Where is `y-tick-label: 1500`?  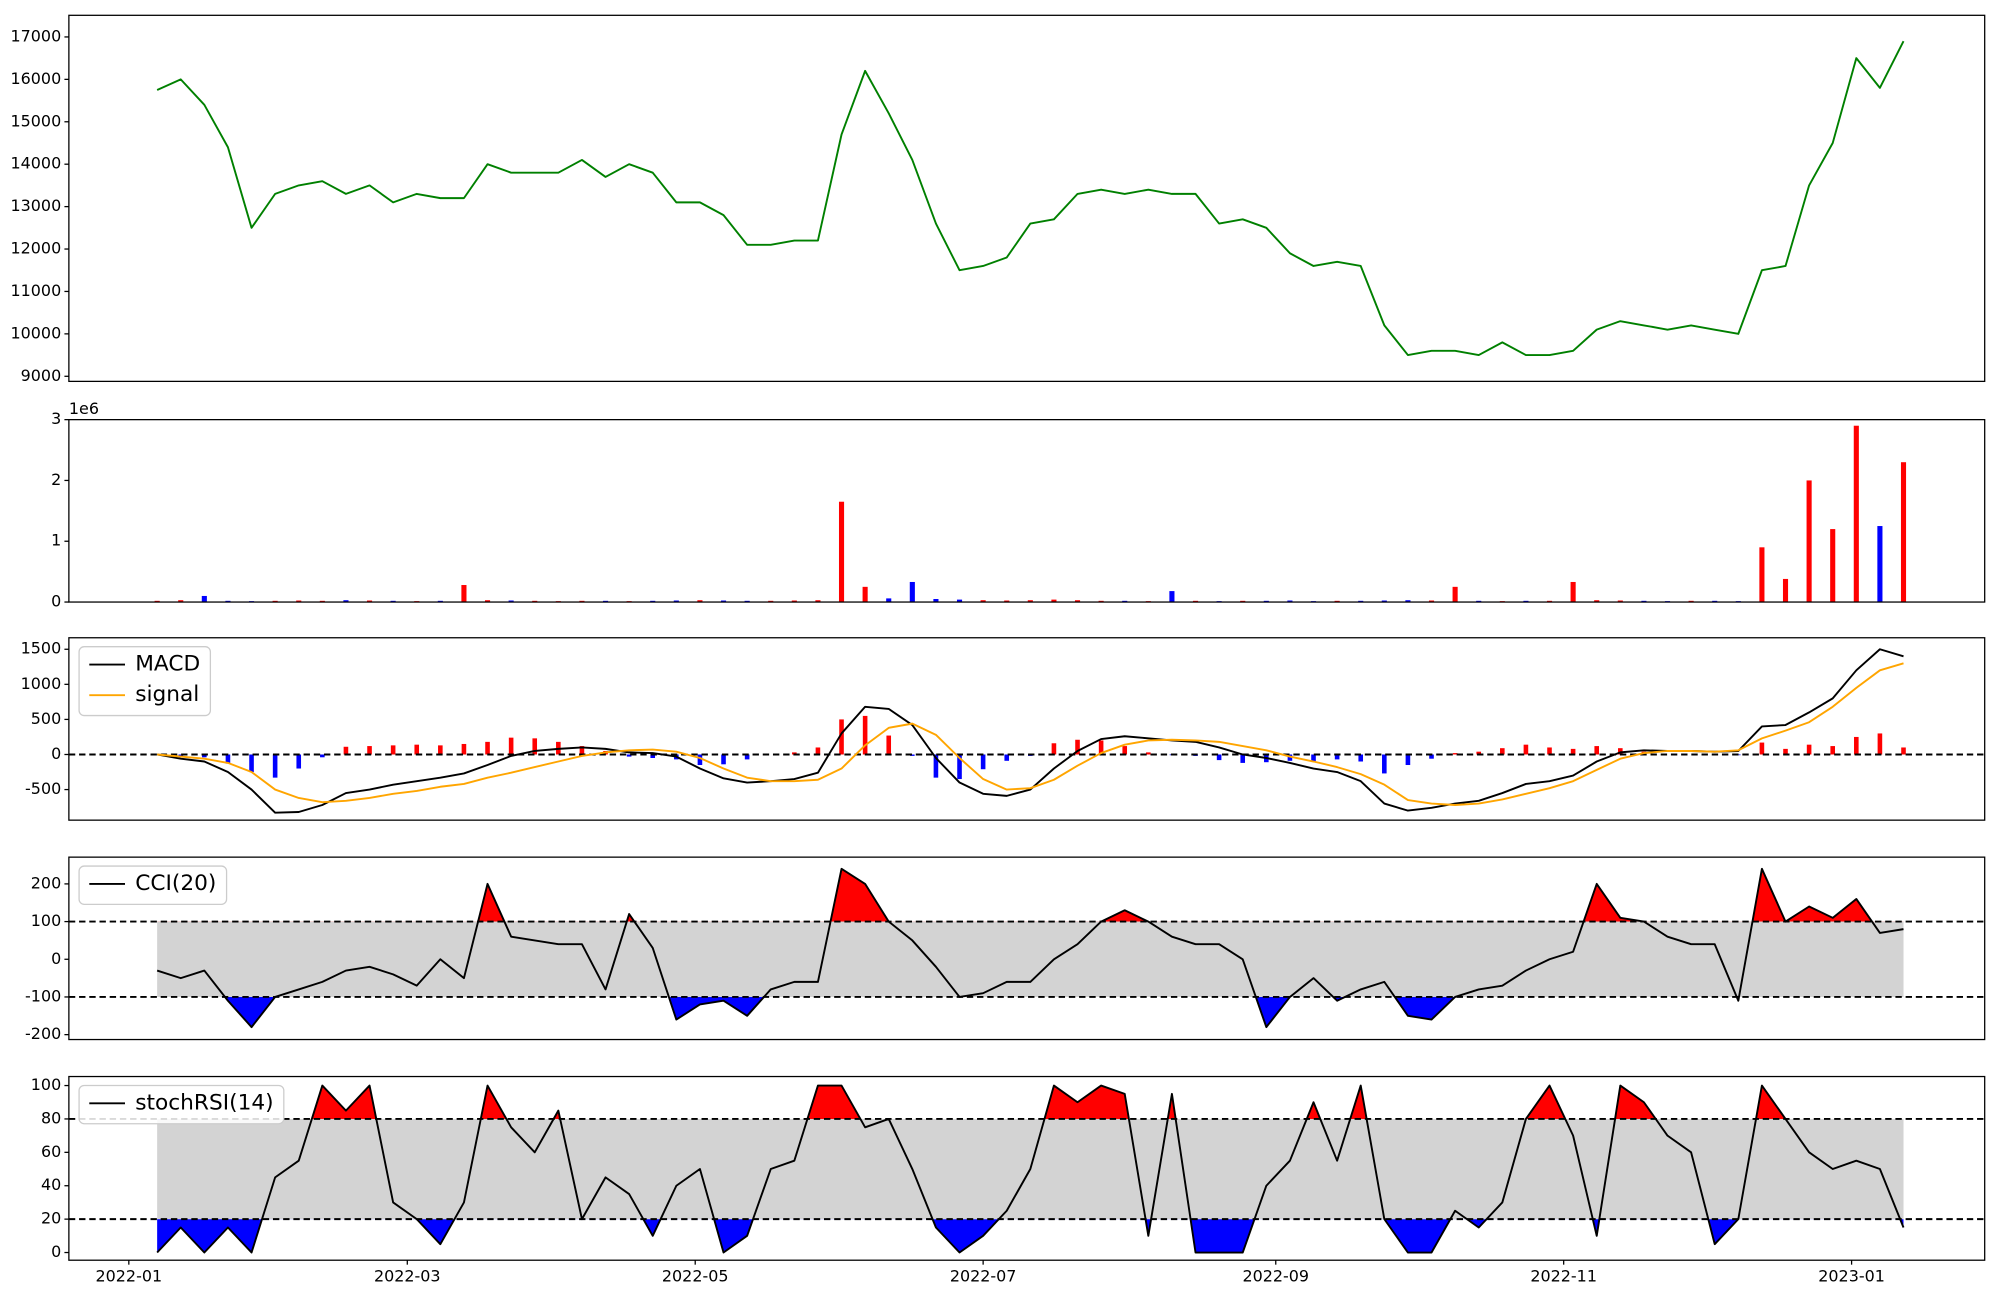
y-tick-label: 1500 is located at coordinates (41, 648).